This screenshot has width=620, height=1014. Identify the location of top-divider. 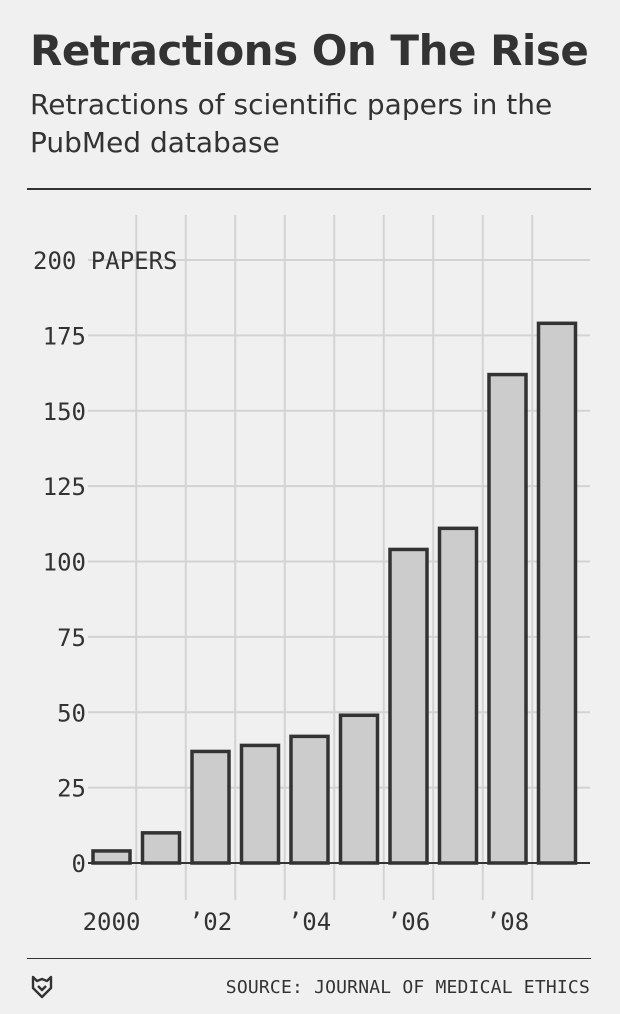
(309, 189).